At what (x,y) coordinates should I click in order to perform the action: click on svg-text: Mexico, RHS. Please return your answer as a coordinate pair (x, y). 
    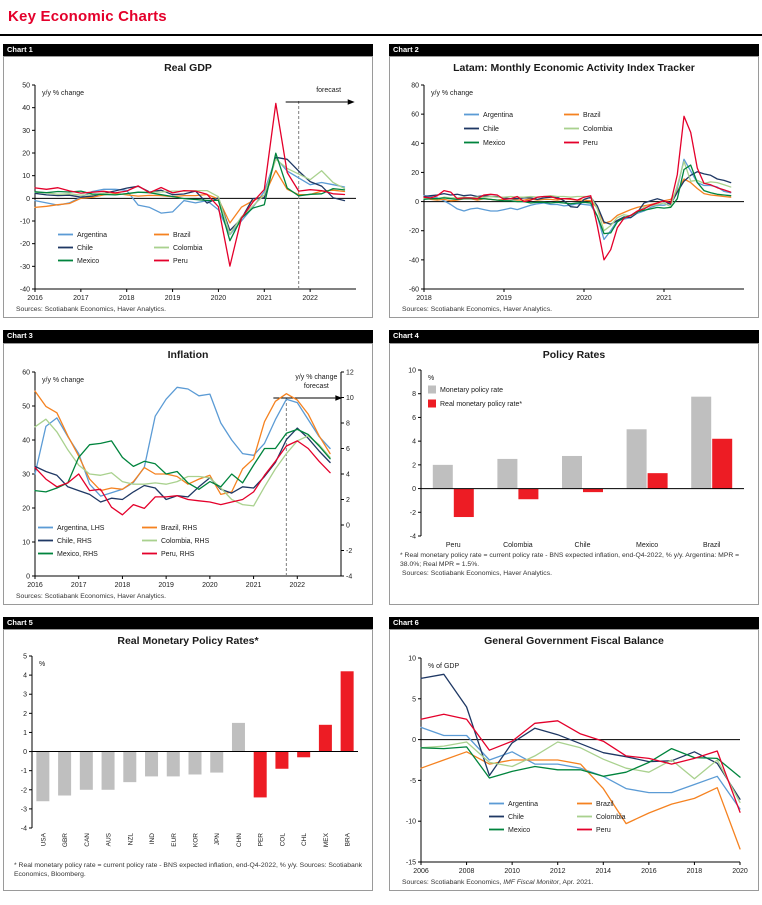
    Looking at the image, I should click on (77, 554).